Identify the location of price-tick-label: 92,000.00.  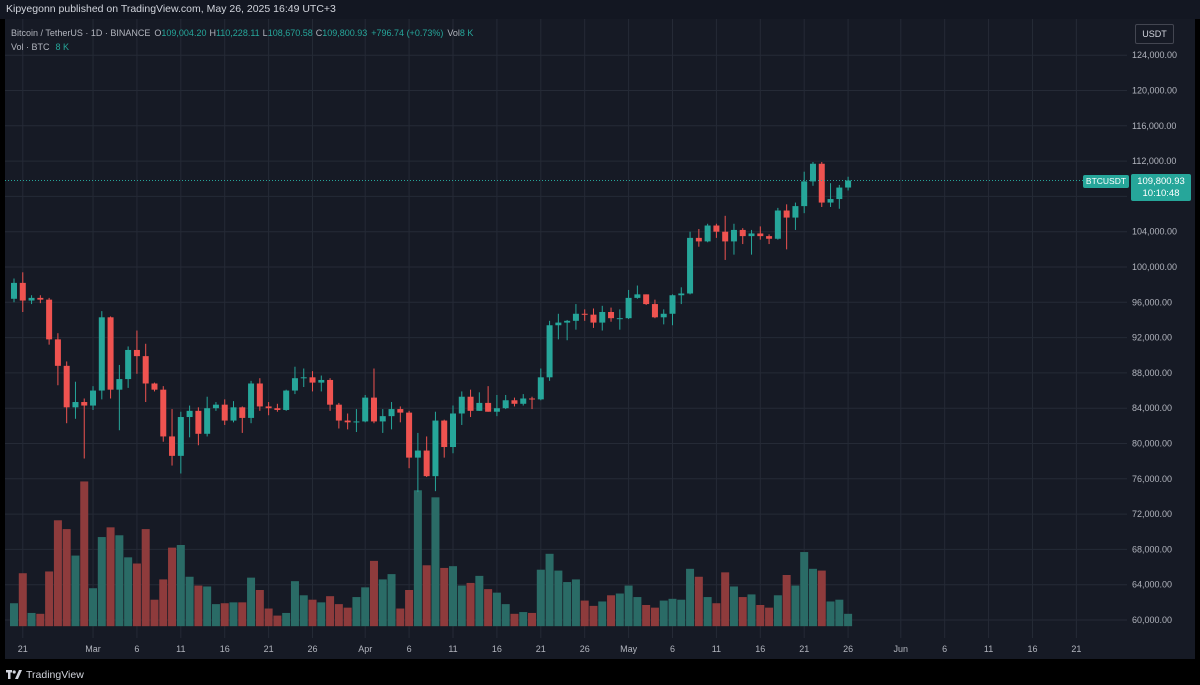
(1152, 338).